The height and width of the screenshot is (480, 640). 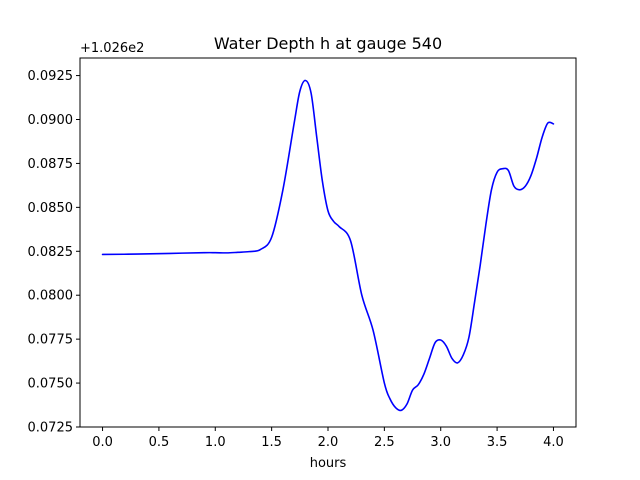 I want to click on y-tick-label: 0.0825, so click(x=51, y=252).